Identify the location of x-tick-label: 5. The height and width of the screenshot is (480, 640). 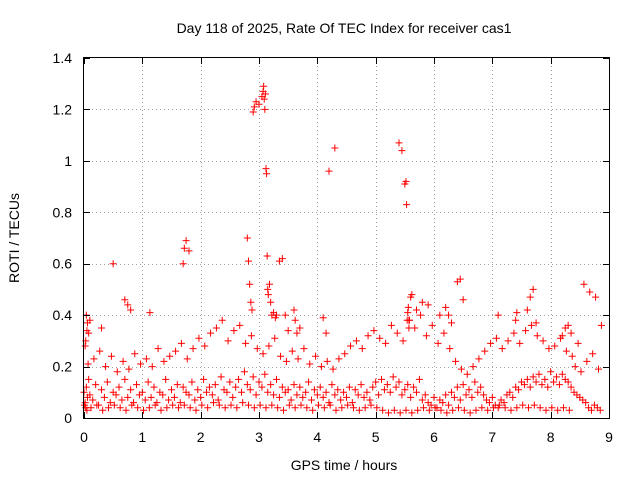
(376, 437).